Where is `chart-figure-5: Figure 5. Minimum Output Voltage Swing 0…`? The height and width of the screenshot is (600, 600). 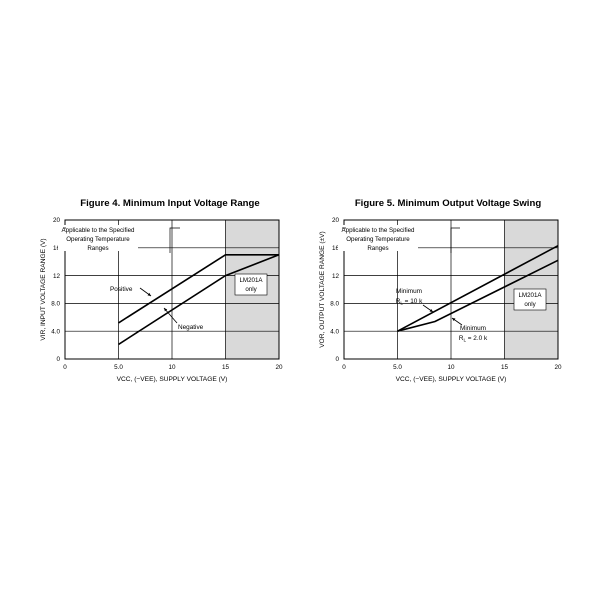
chart-figure-5: Figure 5. Minimum Output Voltage Swing 0… is located at coordinates (448, 295).